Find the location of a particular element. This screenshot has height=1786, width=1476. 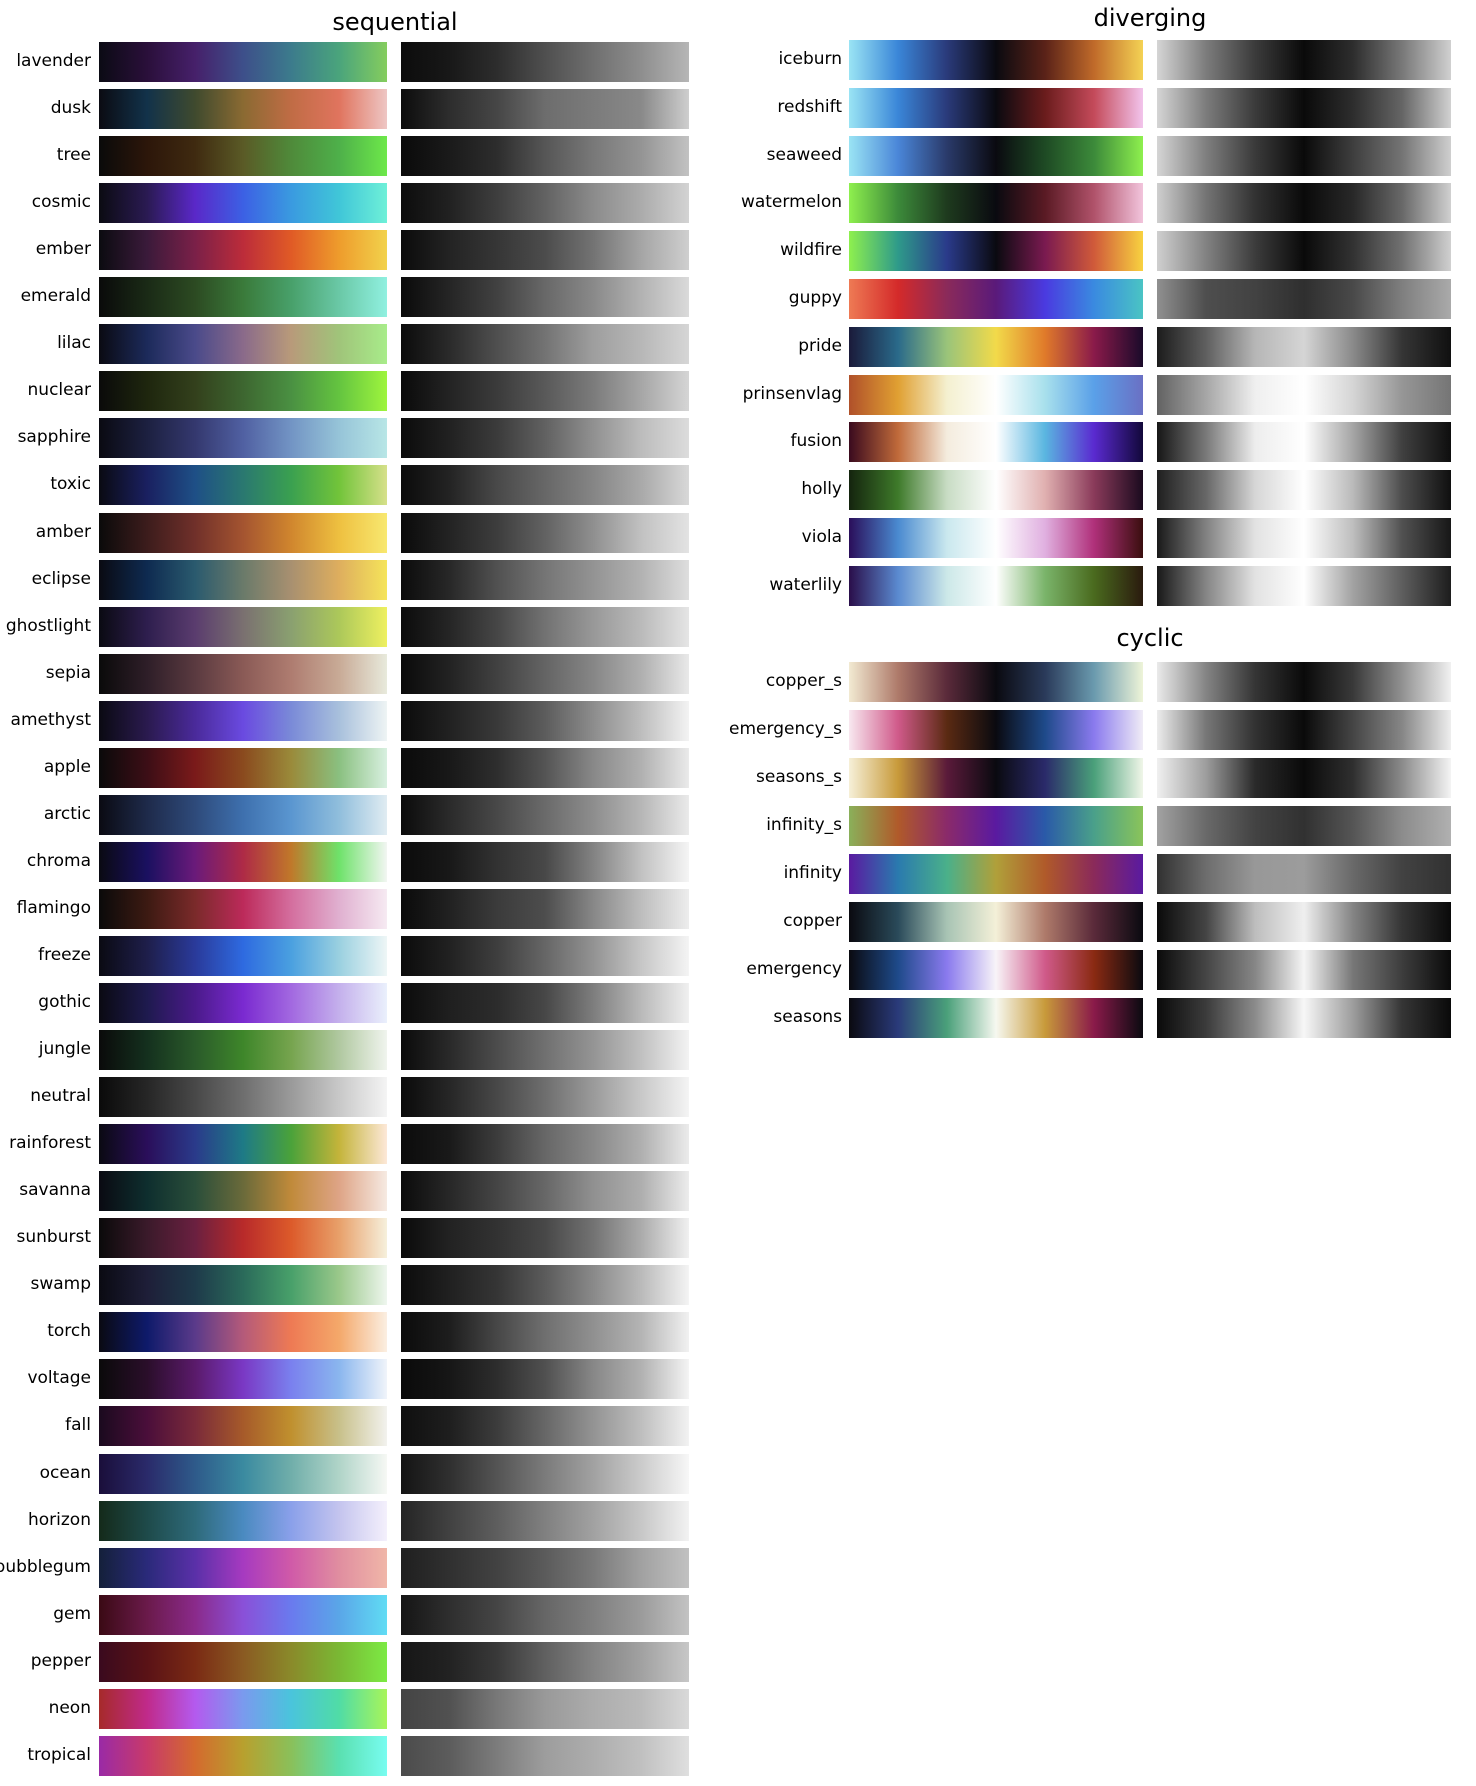

colormap-grayscale-bar-emerald is located at coordinates (545, 297).